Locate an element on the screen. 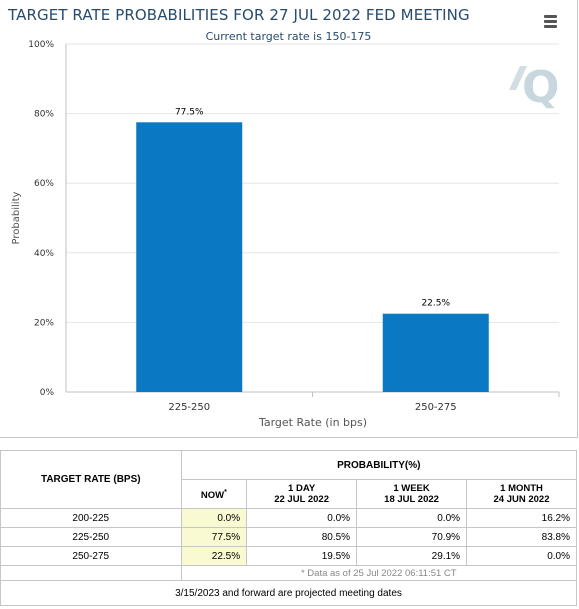  target-rate-header: TARGET RATE (BPS) is located at coordinates (91, 479).